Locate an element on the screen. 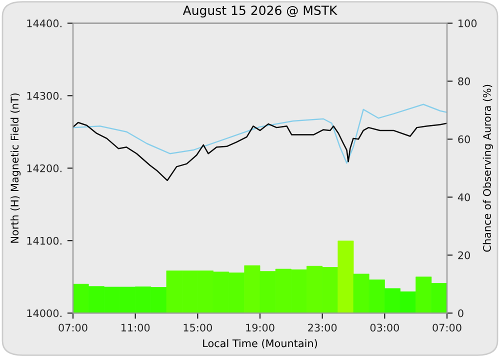  chart-title: August 15 2026 @ MSTK is located at coordinates (260, 12).